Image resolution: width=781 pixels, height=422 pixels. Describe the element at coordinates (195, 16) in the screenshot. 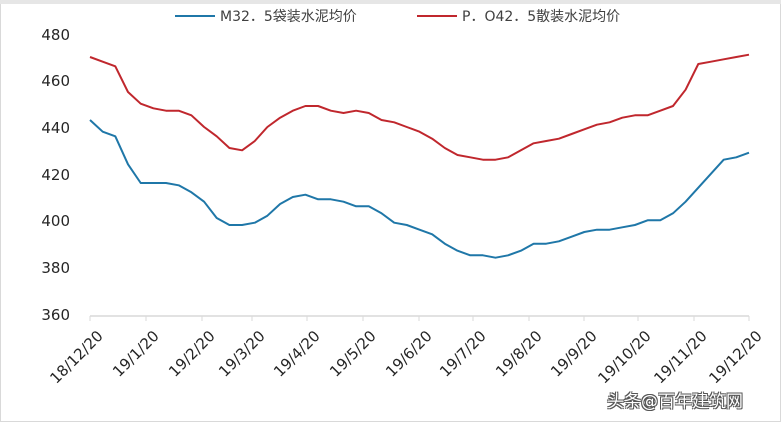

I see `legend-swatch-blue` at that location.